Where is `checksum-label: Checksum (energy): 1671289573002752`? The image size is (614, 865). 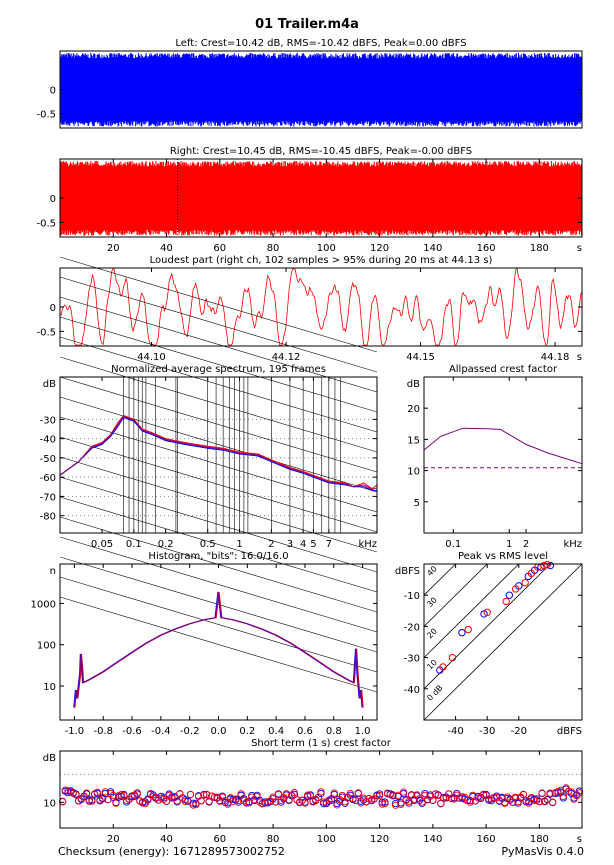
checksum-label: Checksum (energy): 1671289573002752 is located at coordinates (171, 851).